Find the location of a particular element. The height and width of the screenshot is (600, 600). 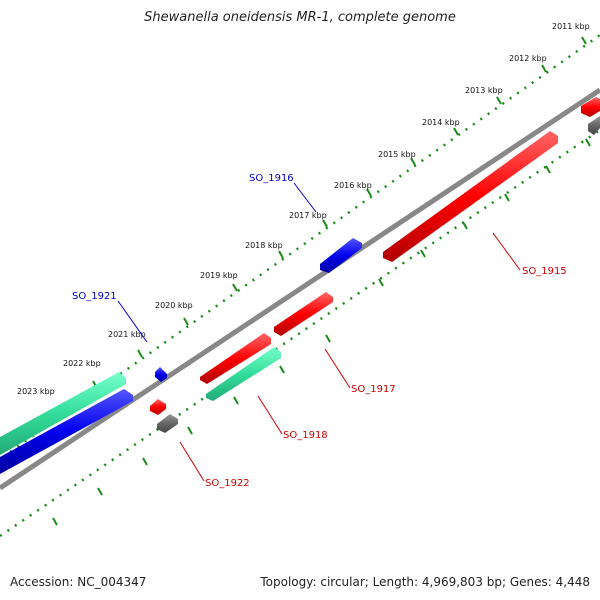

gene-gray-edge is located at coordinates (594, 125).